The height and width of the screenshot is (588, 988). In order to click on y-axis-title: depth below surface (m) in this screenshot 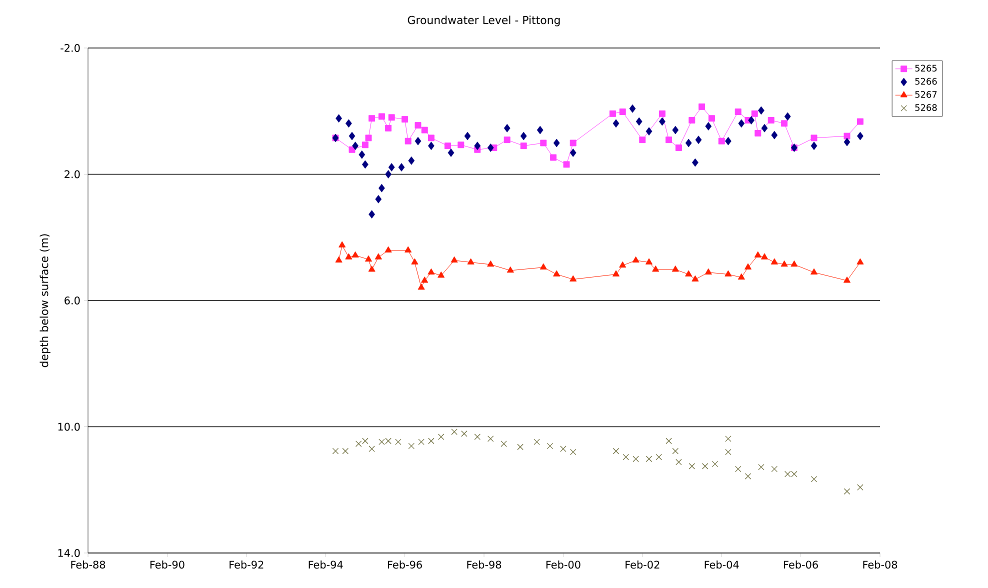, I will do `click(45, 301)`.